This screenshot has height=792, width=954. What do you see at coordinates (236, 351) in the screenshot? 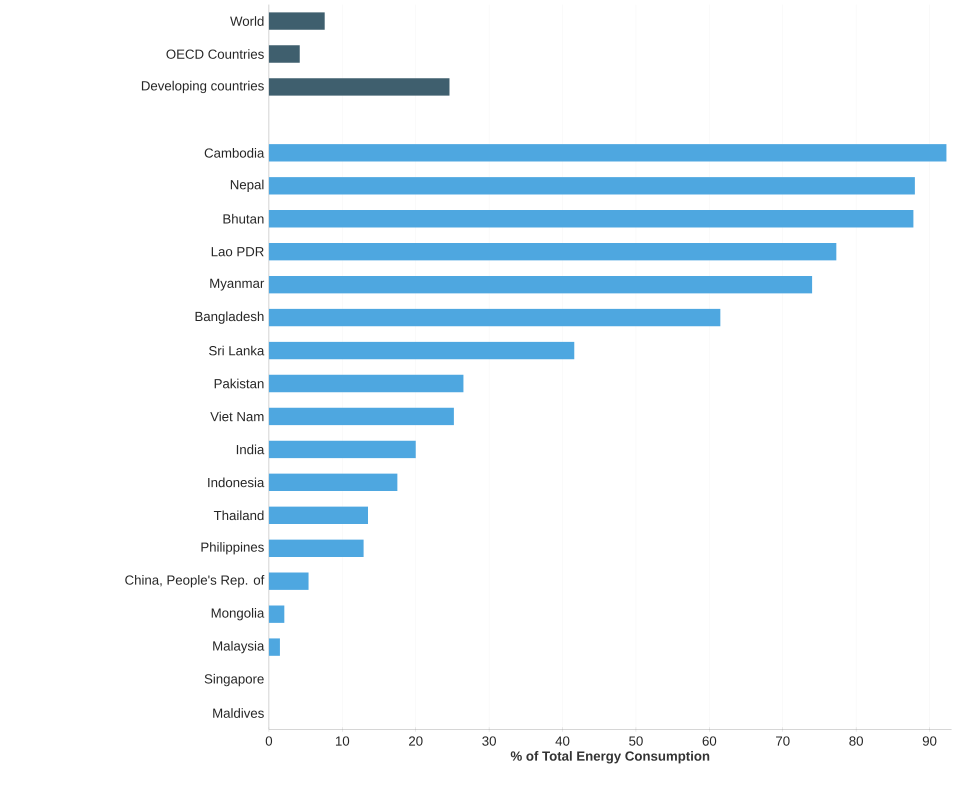
I see `y-tick-label: Sri Lanka` at bounding box center [236, 351].